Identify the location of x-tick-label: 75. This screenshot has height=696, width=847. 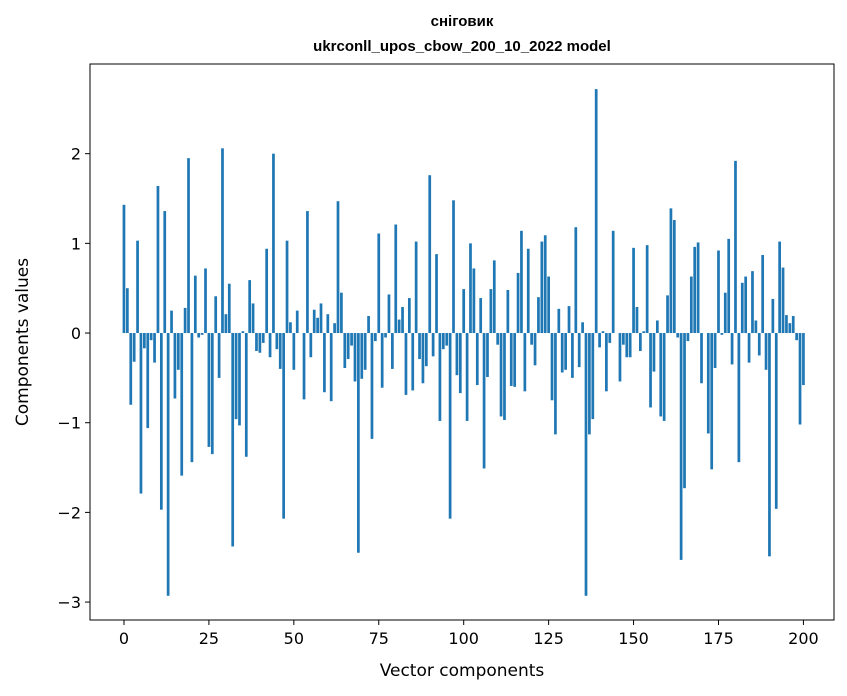
(379, 638).